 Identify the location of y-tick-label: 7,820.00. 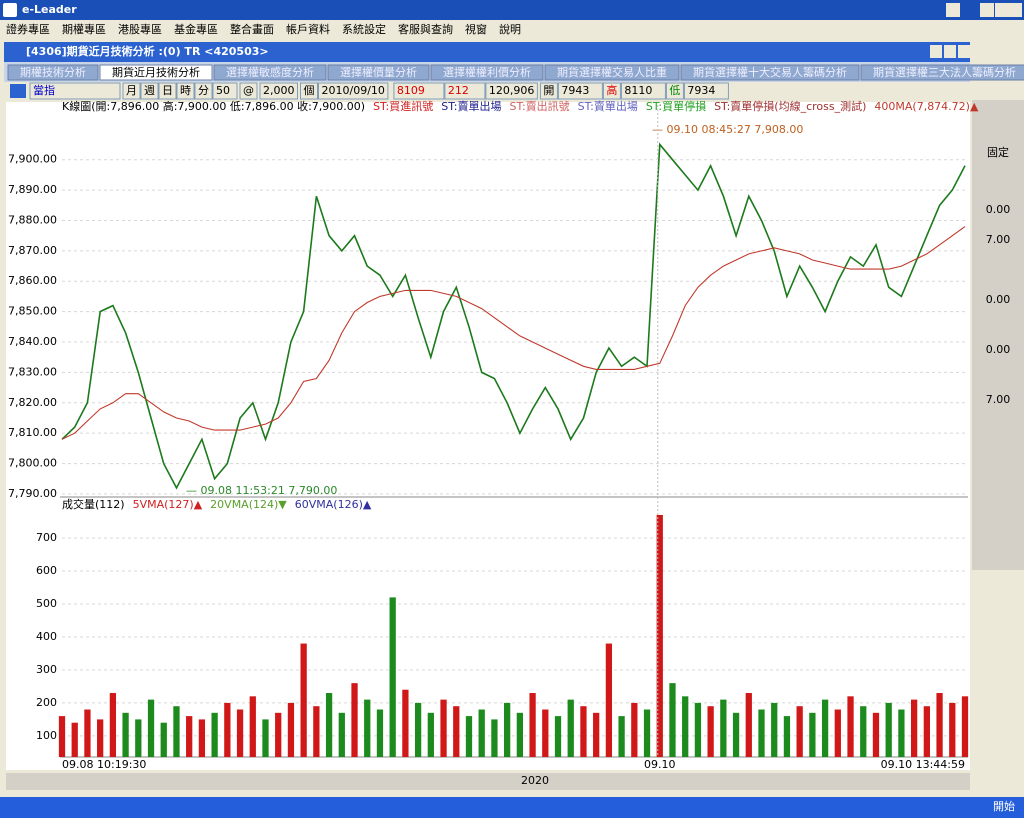
(32, 402).